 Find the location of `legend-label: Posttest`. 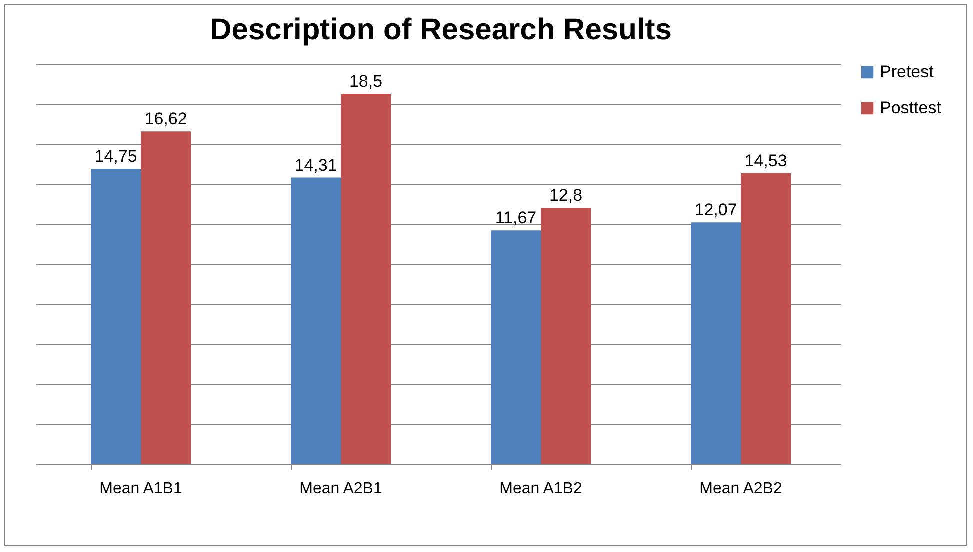

legend-label: Posttest is located at coordinates (911, 108).